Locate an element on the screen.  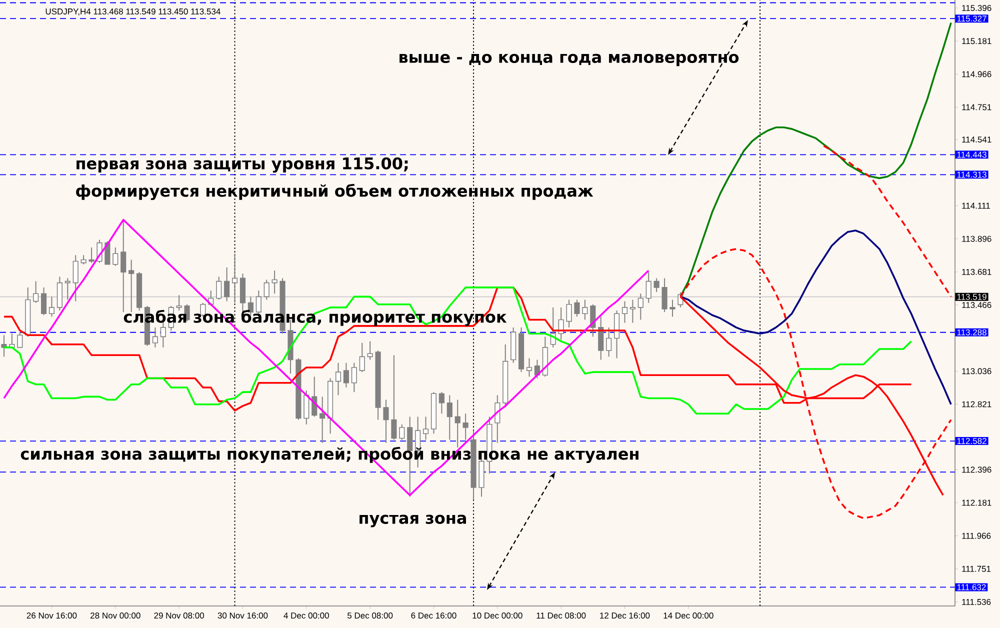
ref-line-label: 115.327 is located at coordinates (971, 19).